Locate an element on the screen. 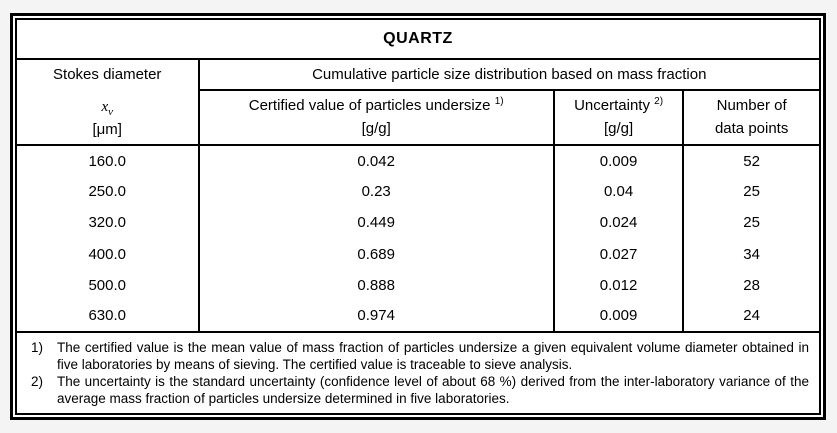  table-row: 500.0 0.888 0.012 28 is located at coordinates (418, 285).